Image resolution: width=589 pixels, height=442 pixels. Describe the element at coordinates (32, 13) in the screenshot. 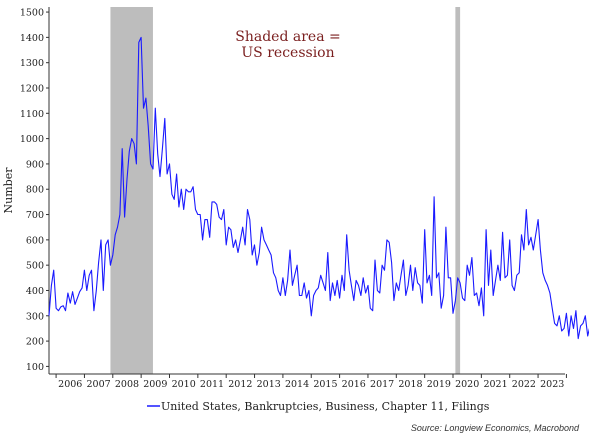

I see `y-tick-label: 1500` at that location.